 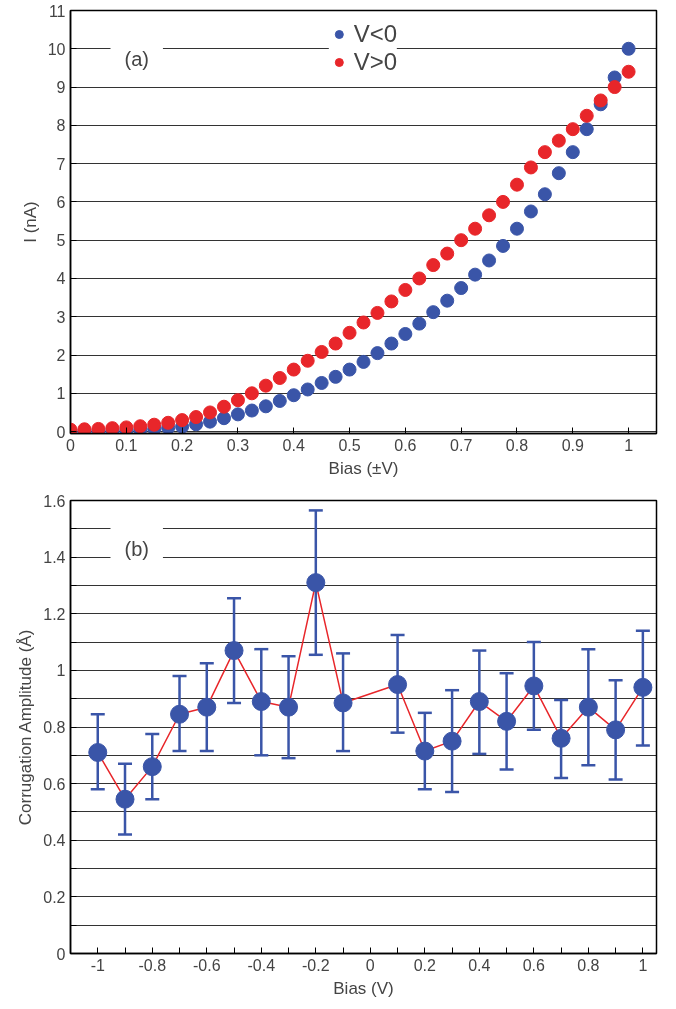 What do you see at coordinates (261, 965) in the screenshot?
I see `x-tick-label: -0.4` at bounding box center [261, 965].